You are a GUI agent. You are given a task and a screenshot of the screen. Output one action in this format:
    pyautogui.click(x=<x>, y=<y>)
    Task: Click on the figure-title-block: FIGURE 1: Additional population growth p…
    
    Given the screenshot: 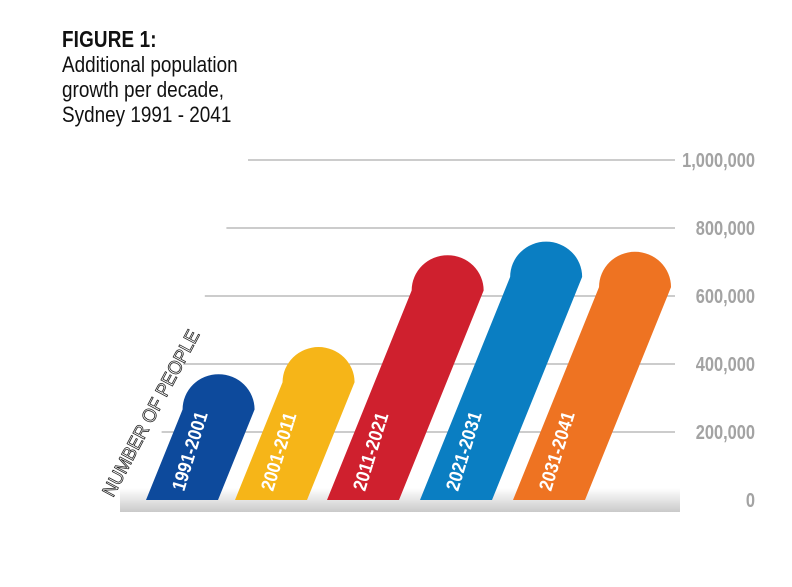 What is the action you would take?
    pyautogui.click(x=182, y=76)
    